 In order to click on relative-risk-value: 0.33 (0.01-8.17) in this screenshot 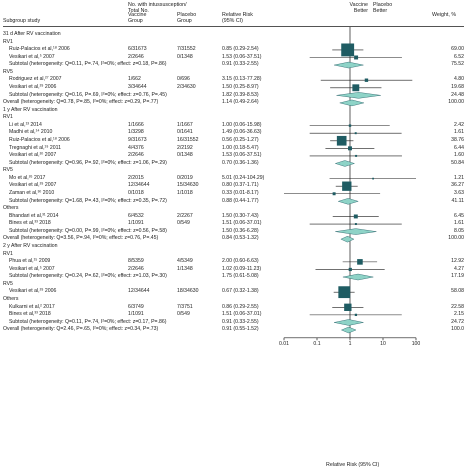, I will do `click(240, 192)`.